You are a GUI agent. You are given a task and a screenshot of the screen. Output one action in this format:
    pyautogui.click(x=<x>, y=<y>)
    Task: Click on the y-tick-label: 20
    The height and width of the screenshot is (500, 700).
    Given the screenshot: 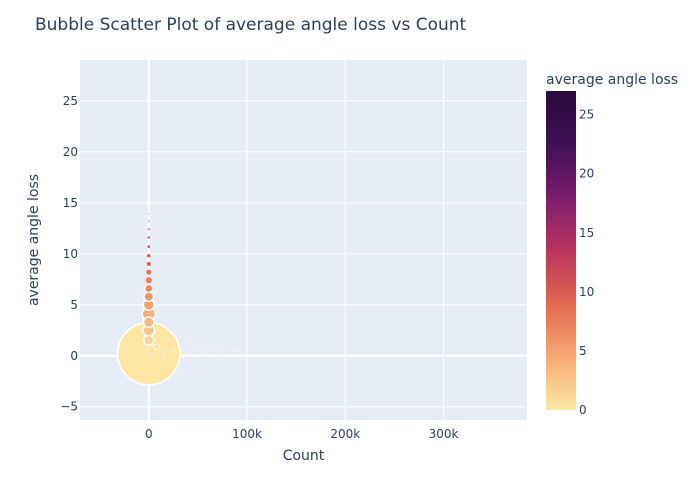 What is the action you would take?
    pyautogui.click(x=70, y=152)
    